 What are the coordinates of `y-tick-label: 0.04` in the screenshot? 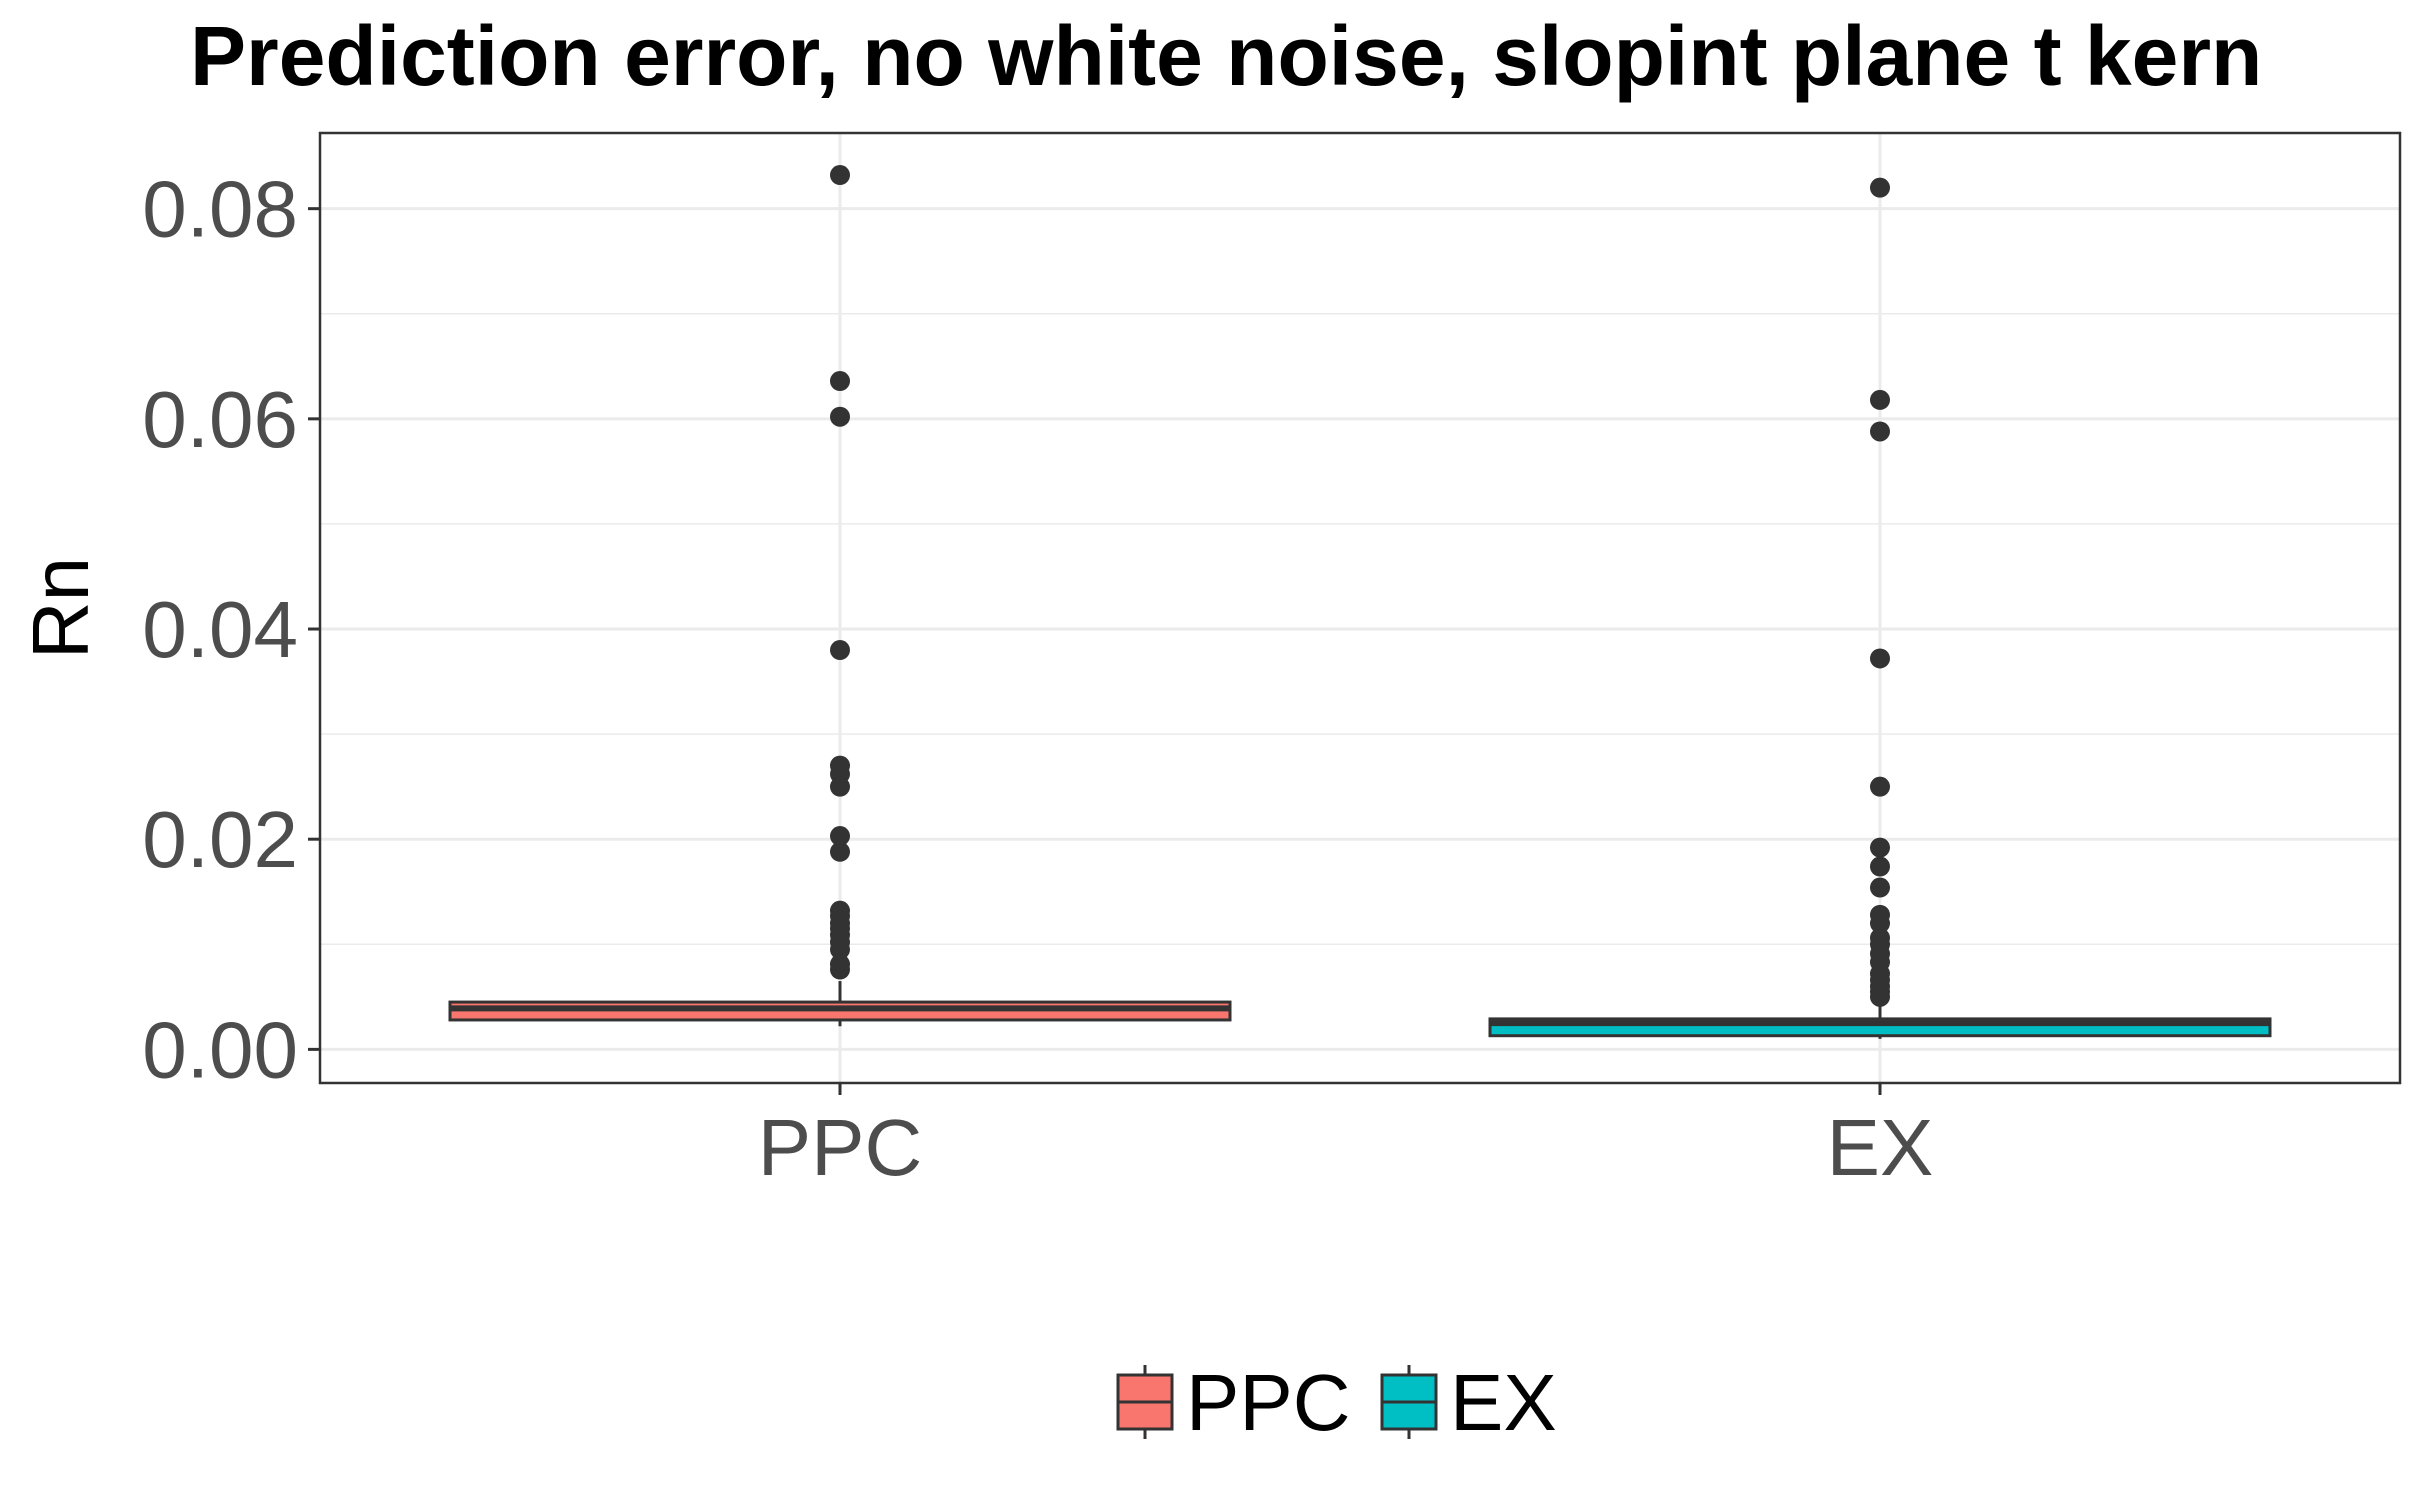 It's located at (220, 629).